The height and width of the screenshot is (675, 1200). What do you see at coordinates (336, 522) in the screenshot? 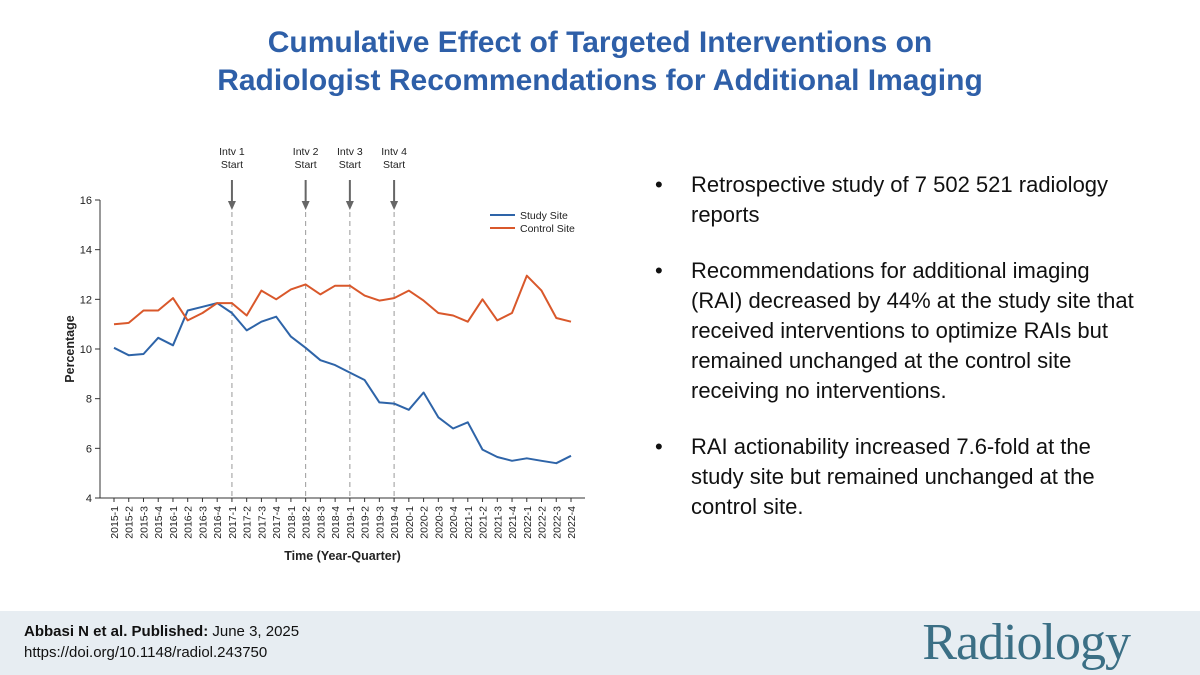
I see `x-tick-label: 2018-4` at bounding box center [336, 522].